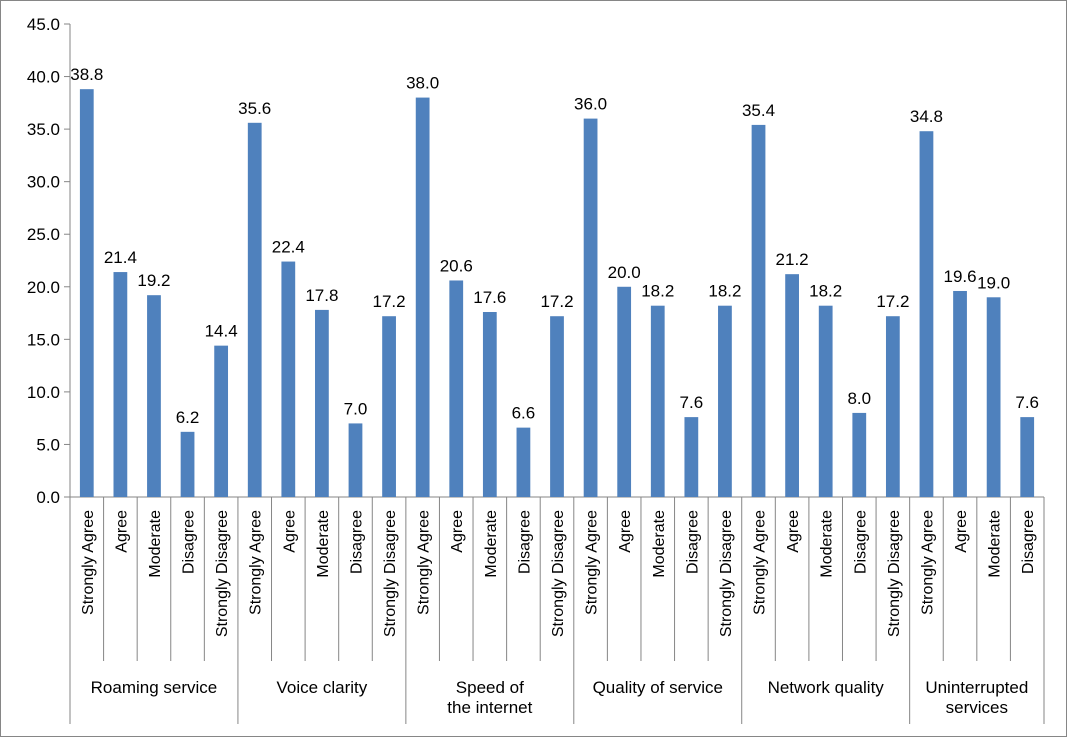  I want to click on data-label: 20.0, so click(624, 272).